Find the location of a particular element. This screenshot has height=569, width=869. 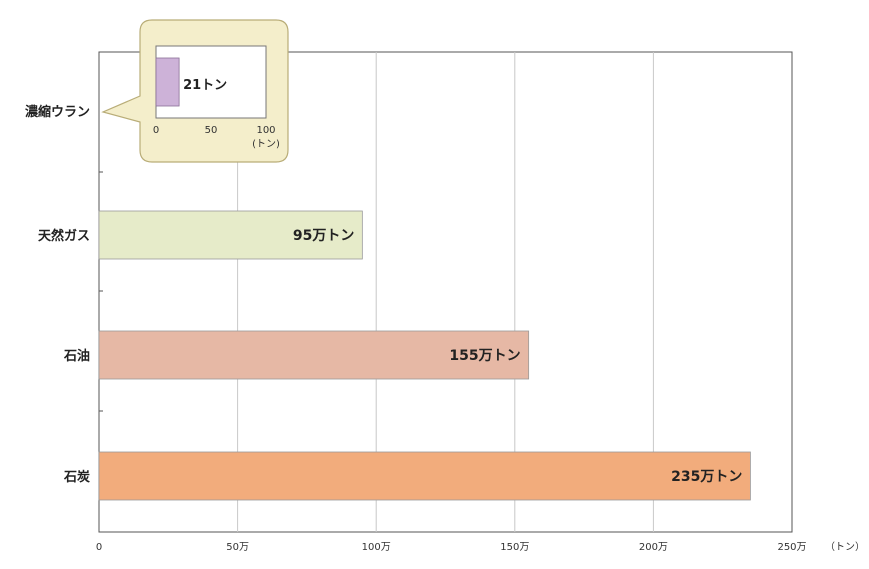

category-label: 石炭 is located at coordinates (76, 477).